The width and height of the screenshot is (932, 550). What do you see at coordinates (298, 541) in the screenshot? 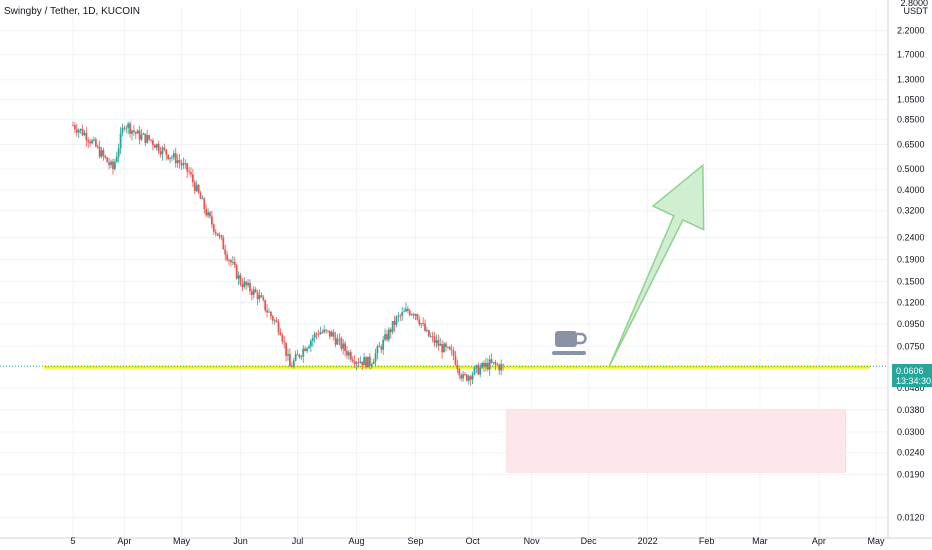
I see `time-tick-label: Jul` at bounding box center [298, 541].